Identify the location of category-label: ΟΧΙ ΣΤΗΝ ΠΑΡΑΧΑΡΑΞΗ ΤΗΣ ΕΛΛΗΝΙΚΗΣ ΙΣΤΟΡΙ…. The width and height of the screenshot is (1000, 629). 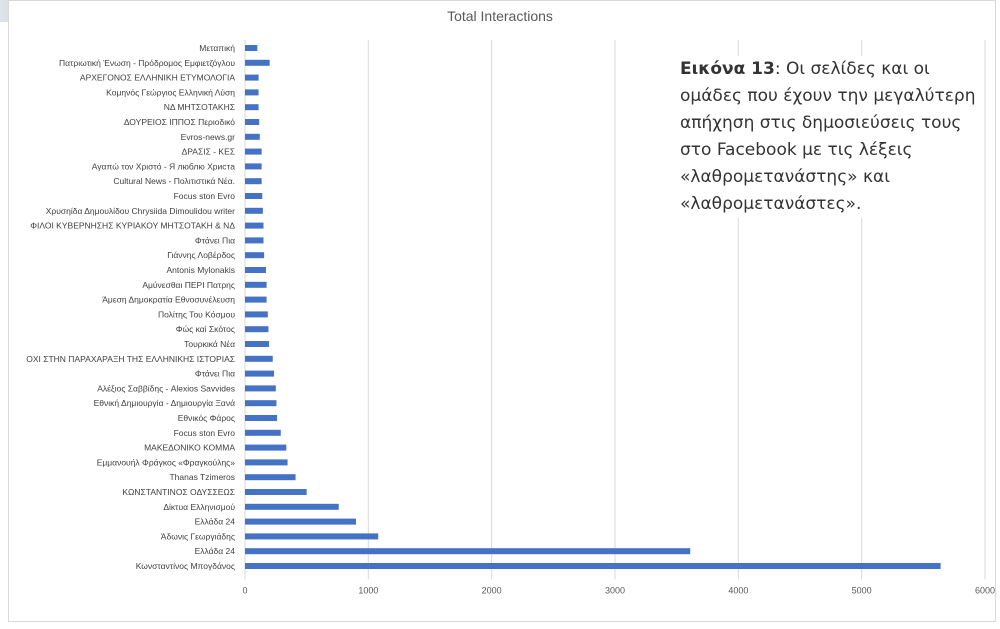
(130, 359).